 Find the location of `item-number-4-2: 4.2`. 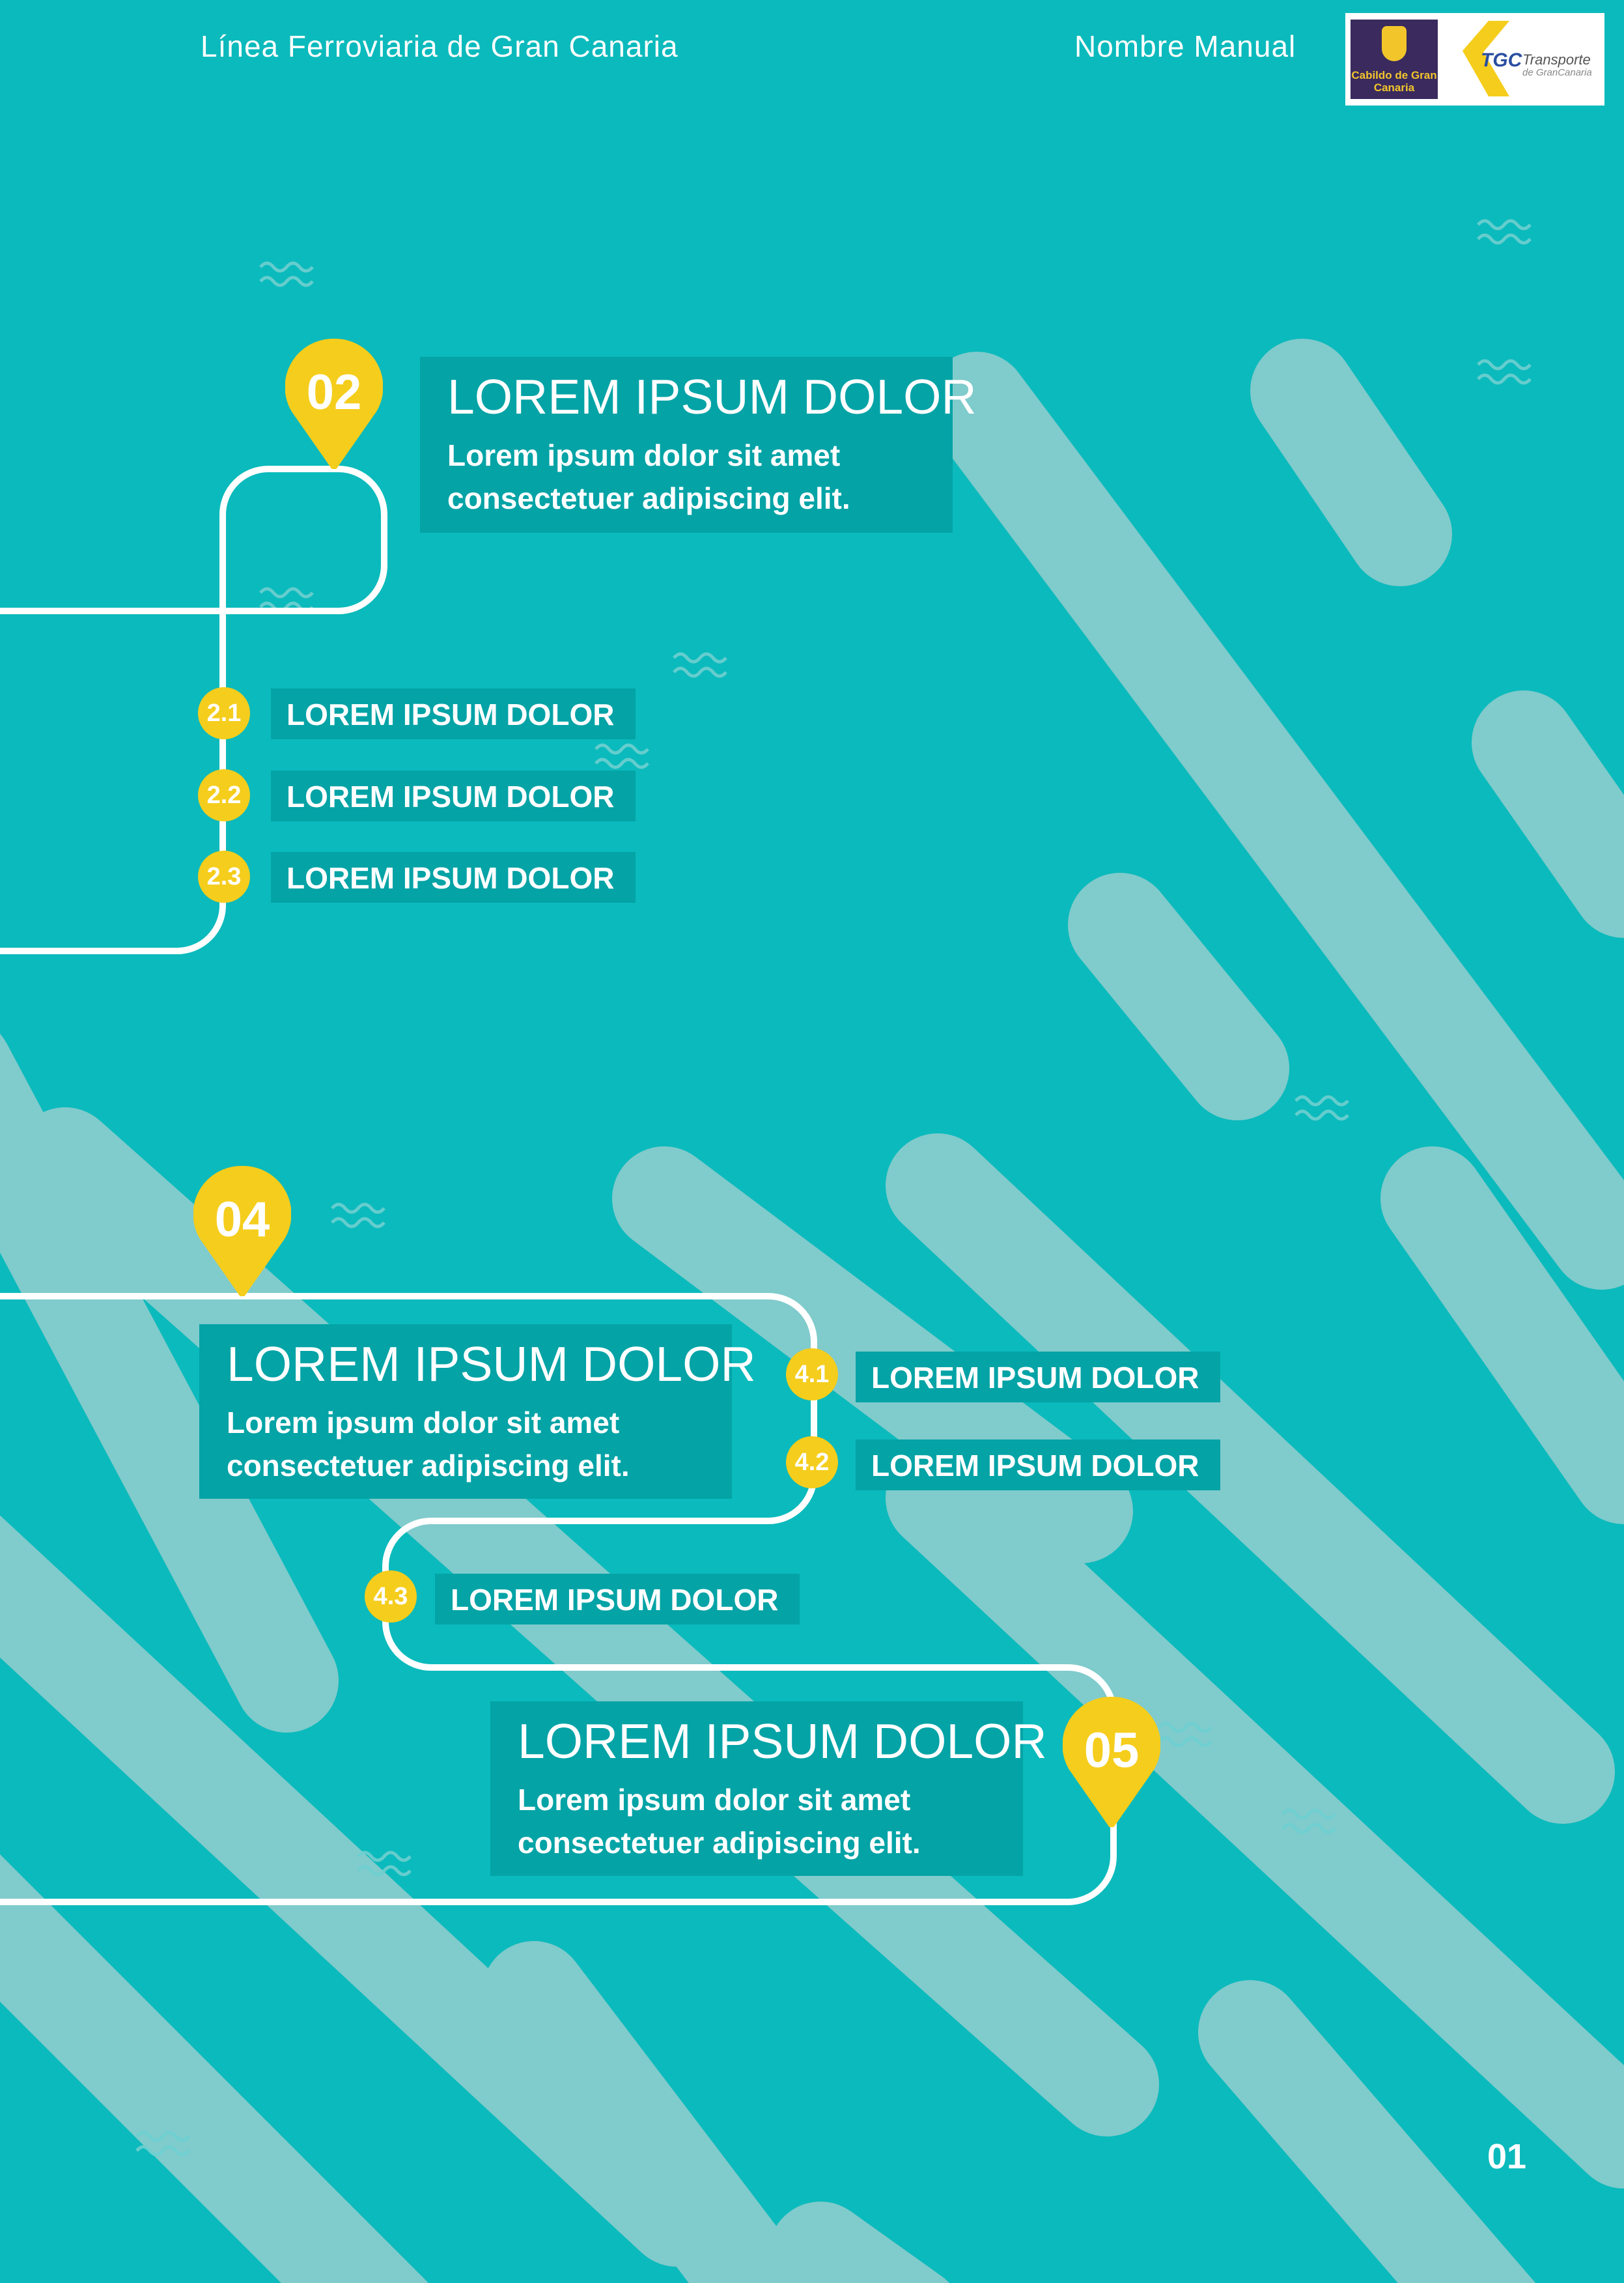

item-number-4-2: 4.2 is located at coordinates (812, 1462).